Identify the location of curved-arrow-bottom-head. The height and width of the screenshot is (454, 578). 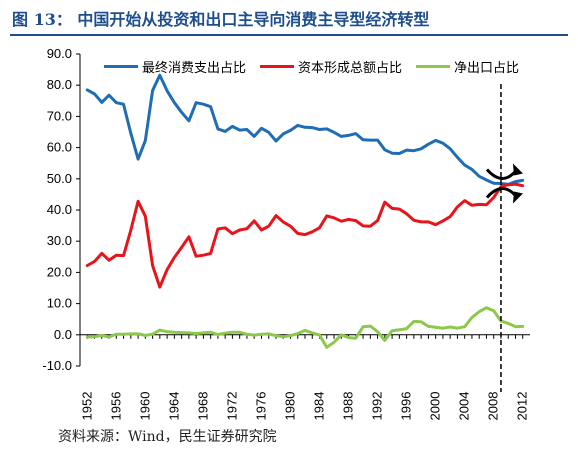
(517, 197).